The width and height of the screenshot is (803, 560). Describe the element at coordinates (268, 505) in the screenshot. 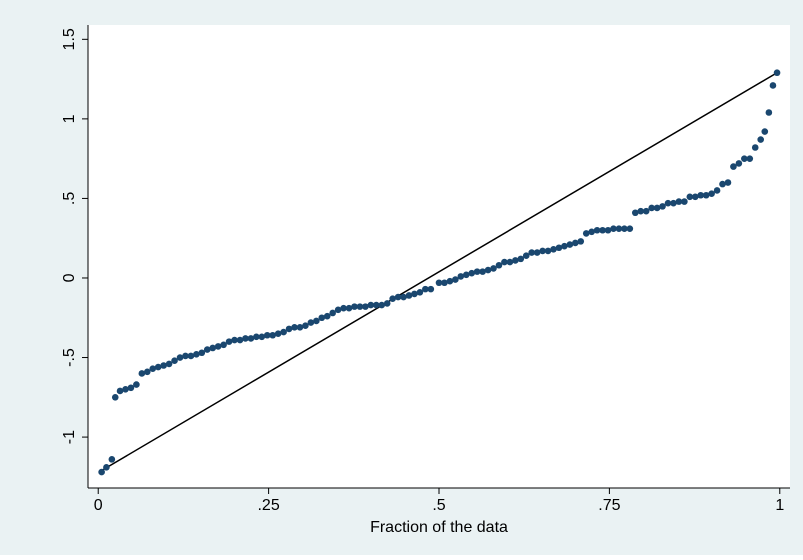

I see `x-tick-label: .25` at that location.